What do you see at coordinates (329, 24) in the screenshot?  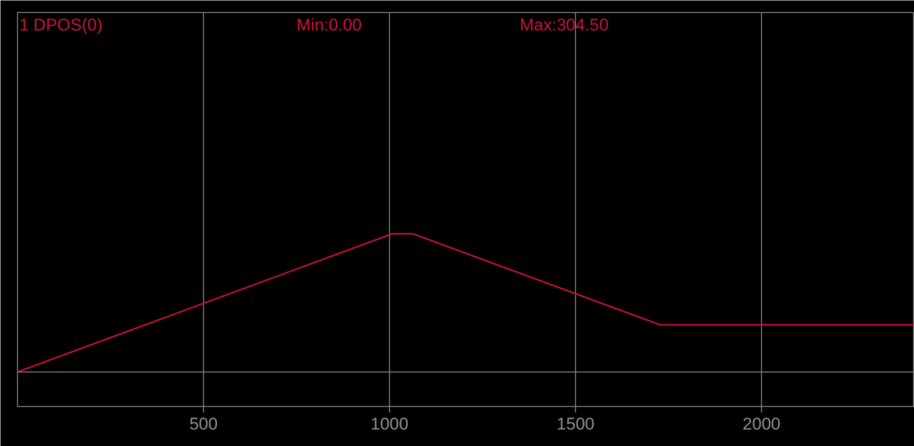 I see `text: Min:0.00` at bounding box center [329, 24].